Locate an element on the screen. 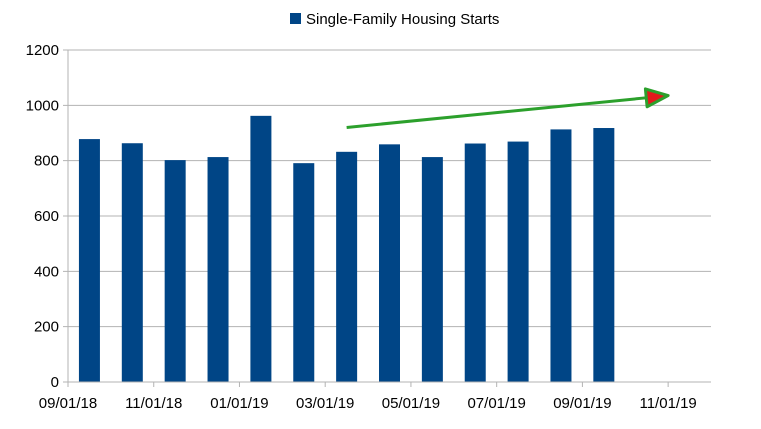  y-tick-label: 1200 is located at coordinates (42, 50).